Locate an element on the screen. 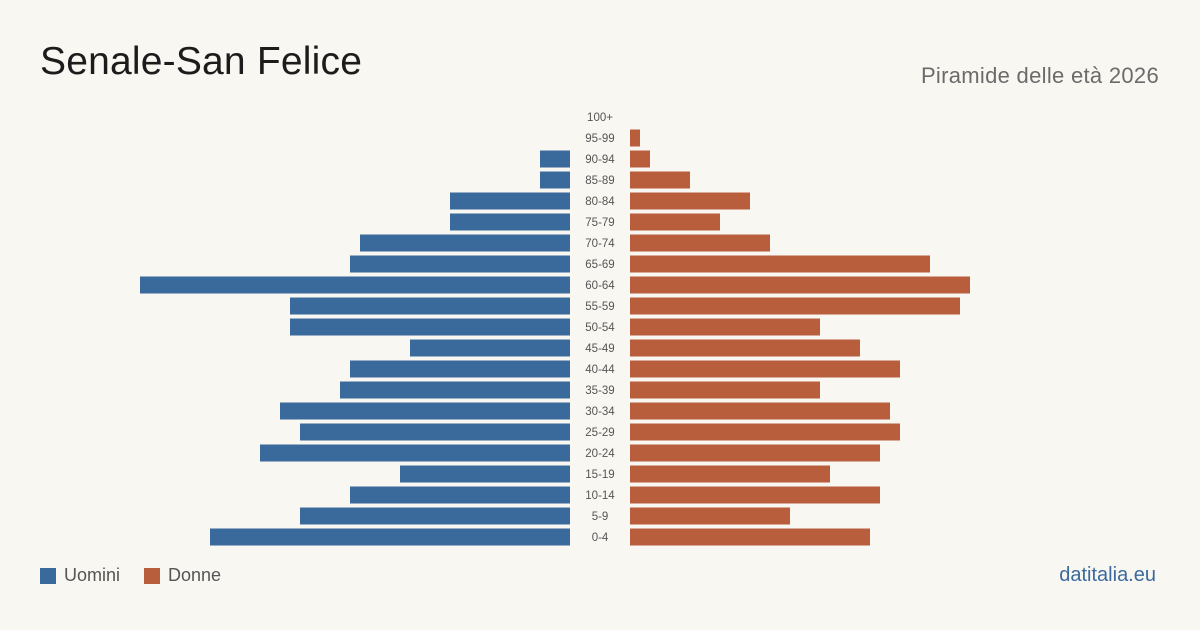 This screenshot has height=630, width=1200. legend-swatch-men is located at coordinates (48, 575).